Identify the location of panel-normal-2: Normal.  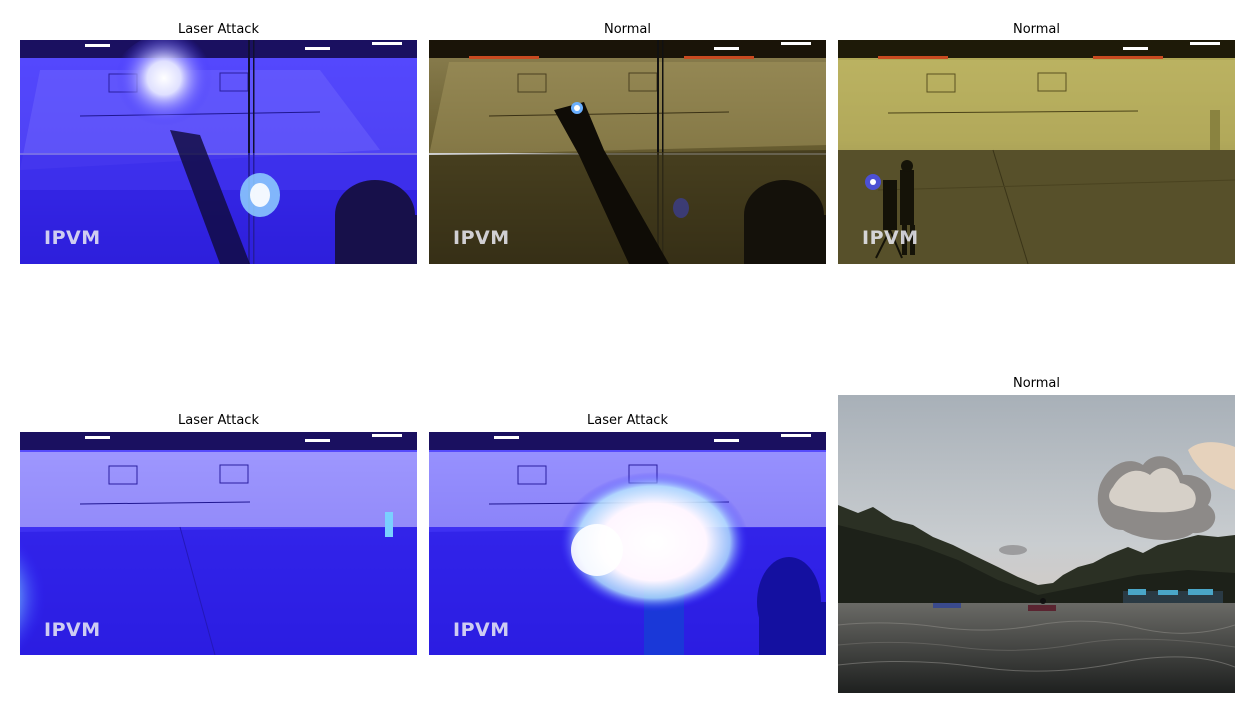
(1036, 143).